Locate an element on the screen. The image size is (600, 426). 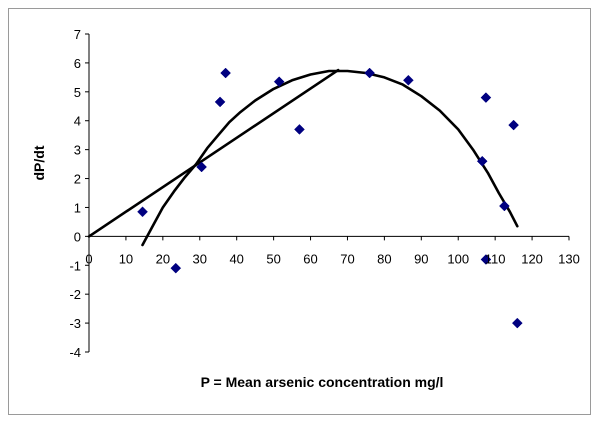
y-tick-label: -1 is located at coordinates (75, 265).